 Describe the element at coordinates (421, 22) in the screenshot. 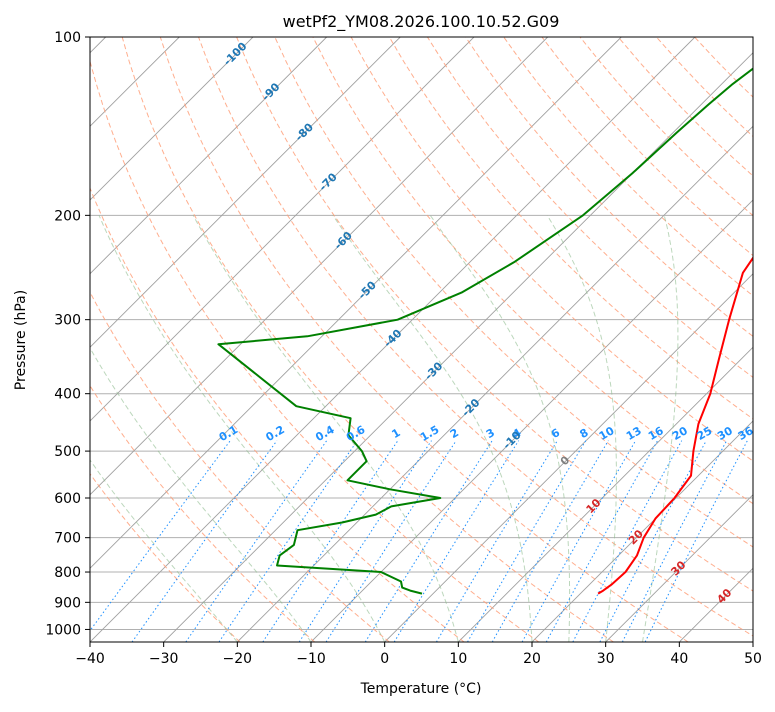

I see `chart-title: wetPf2_YM08.2026.100.10.52.G09` at that location.